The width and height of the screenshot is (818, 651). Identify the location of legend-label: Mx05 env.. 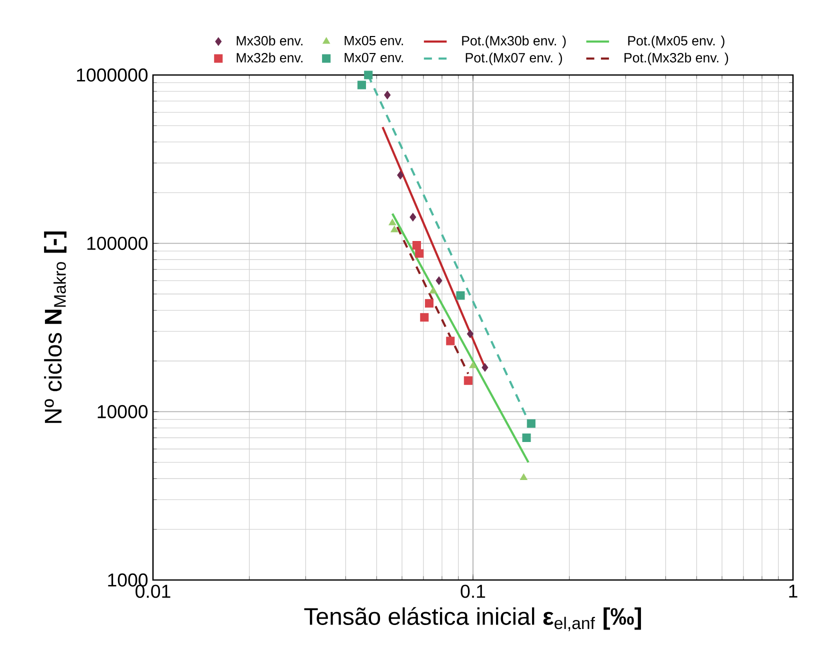
(373, 41).